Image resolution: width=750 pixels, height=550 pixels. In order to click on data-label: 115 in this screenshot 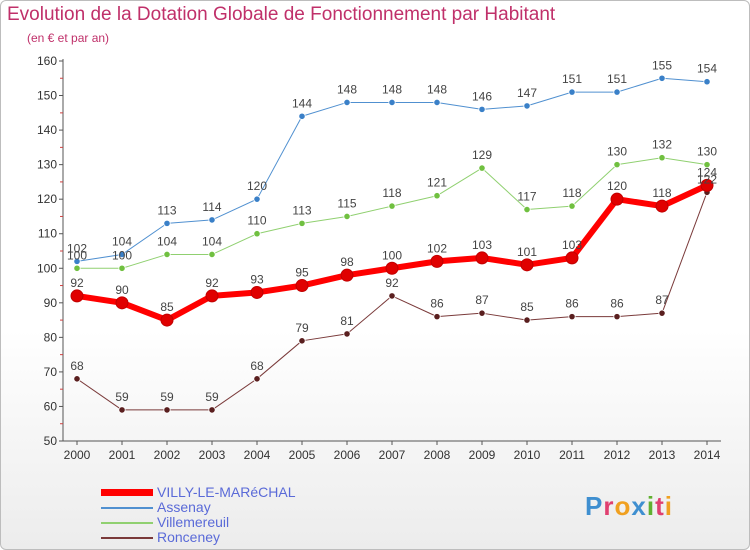, I will do `click(346, 203)`.